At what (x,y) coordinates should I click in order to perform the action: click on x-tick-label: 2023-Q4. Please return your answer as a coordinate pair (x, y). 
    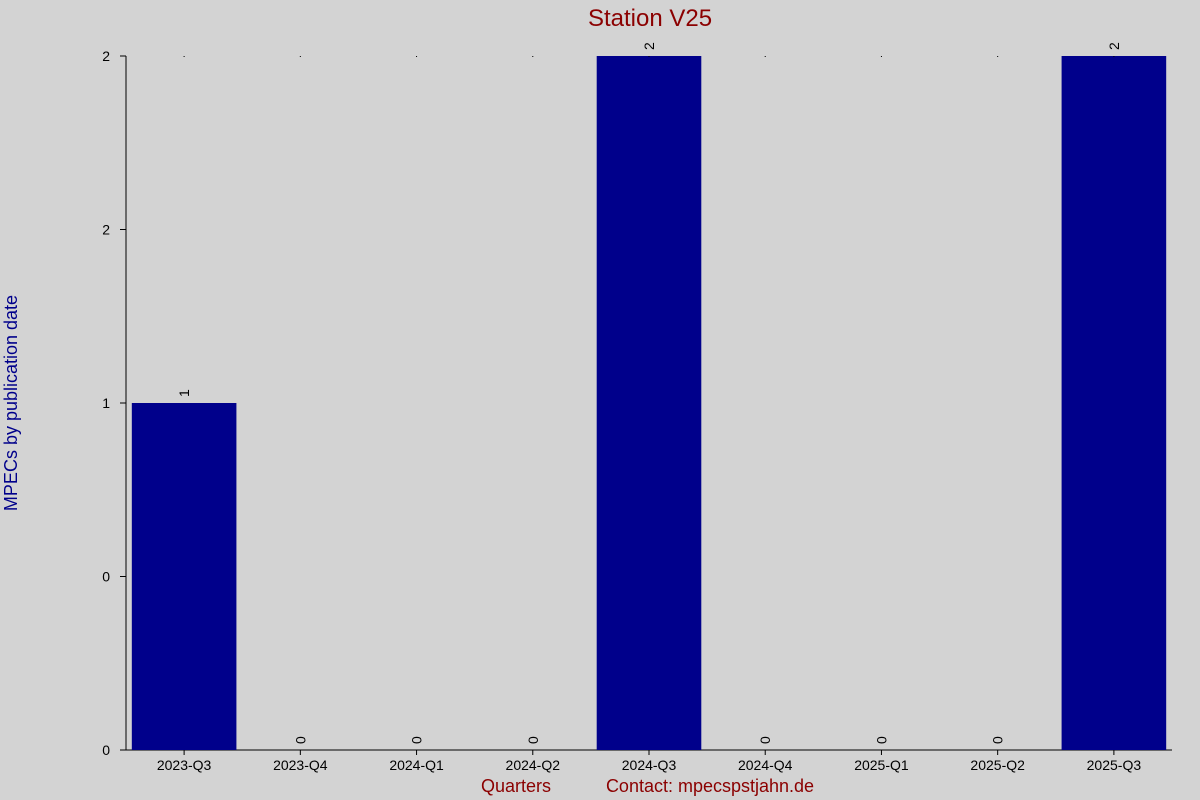
    Looking at the image, I should click on (300, 765).